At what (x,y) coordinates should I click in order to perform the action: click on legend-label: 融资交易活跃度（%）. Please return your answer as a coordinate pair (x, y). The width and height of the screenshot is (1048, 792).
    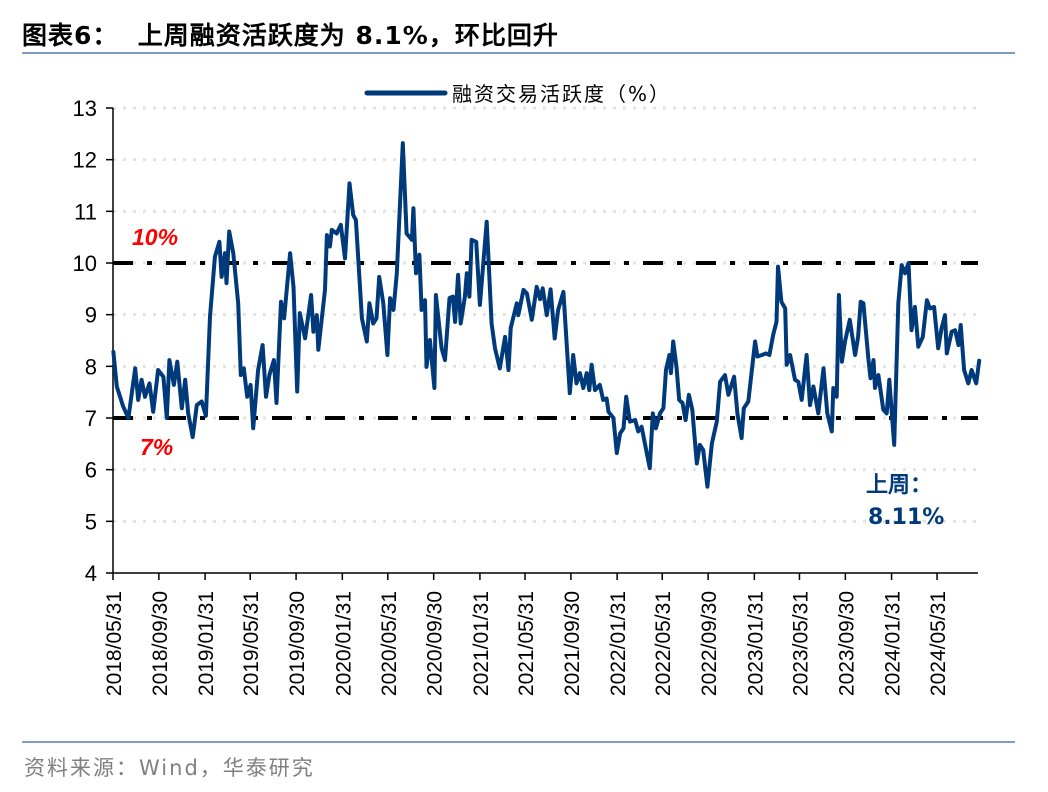
    Looking at the image, I should click on (561, 94).